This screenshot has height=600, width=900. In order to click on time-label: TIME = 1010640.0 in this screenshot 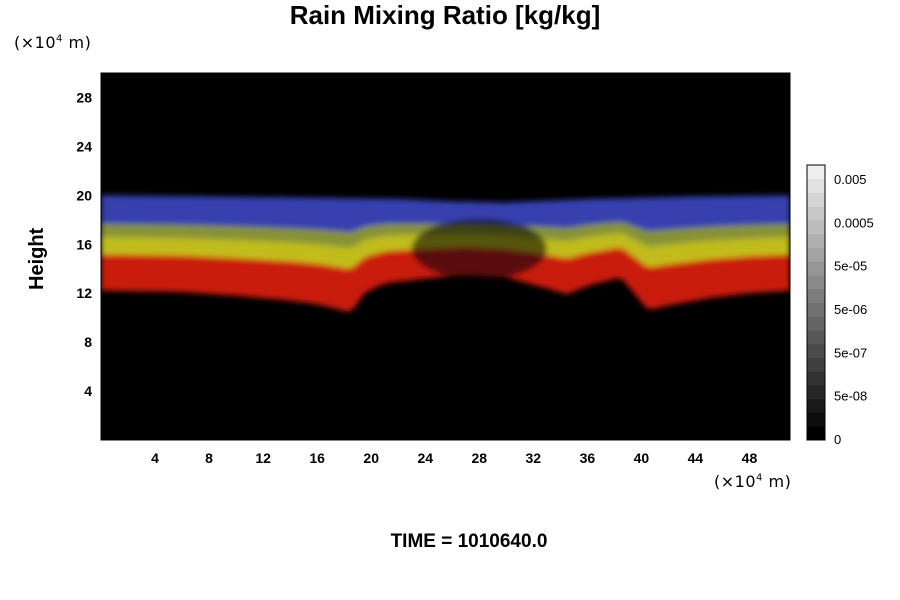, I will do `click(469, 541)`.